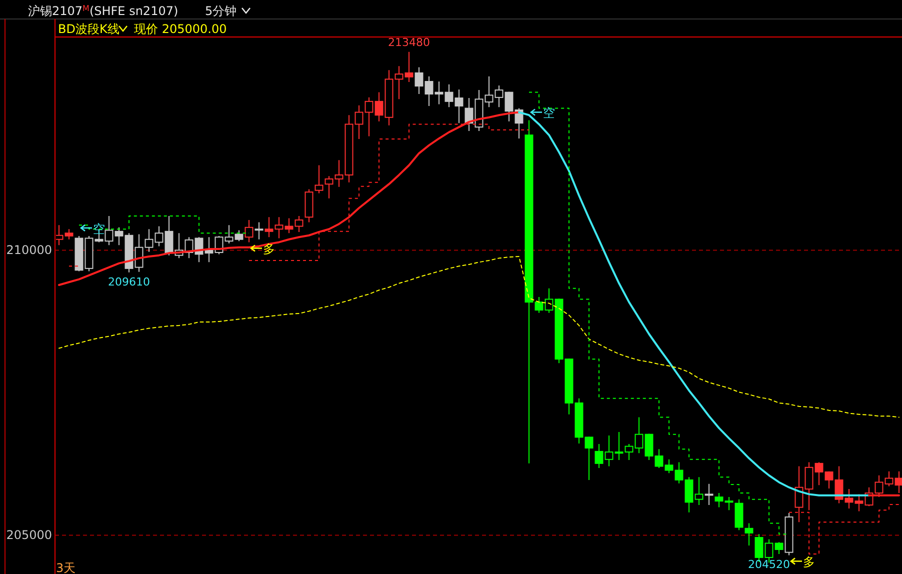 The image size is (902, 574). What do you see at coordinates (66, 567) in the screenshot?
I see `annotation: 3天` at bounding box center [66, 567].